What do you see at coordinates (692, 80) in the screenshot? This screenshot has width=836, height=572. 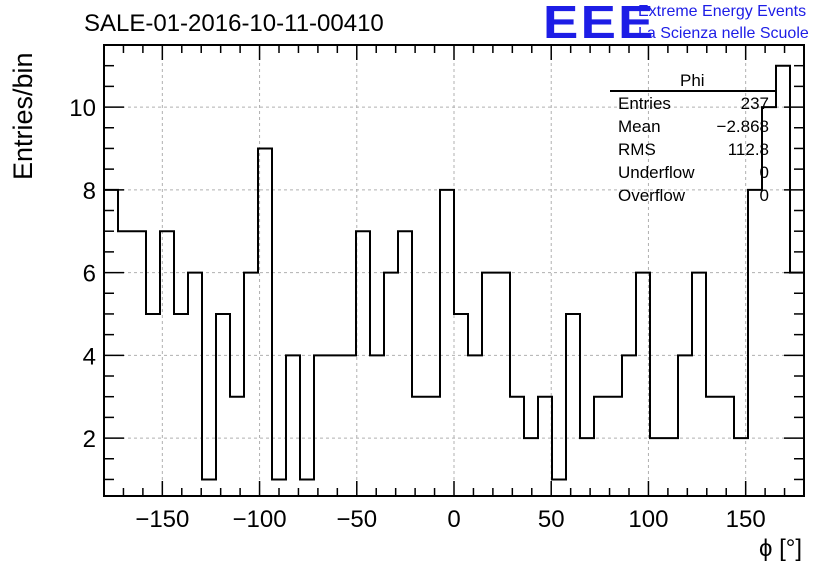 I see `stats-title: Phi` at bounding box center [692, 80].